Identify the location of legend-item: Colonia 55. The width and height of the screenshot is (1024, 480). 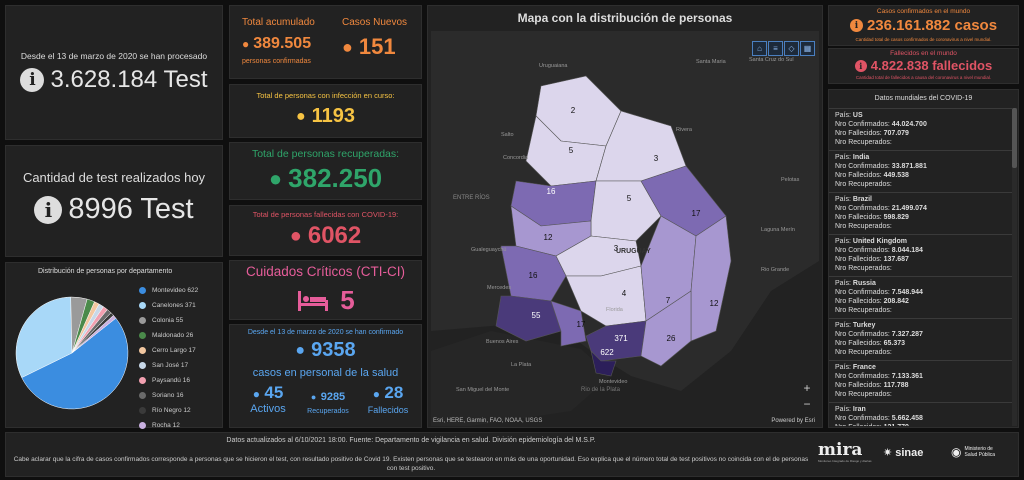
(168, 320).